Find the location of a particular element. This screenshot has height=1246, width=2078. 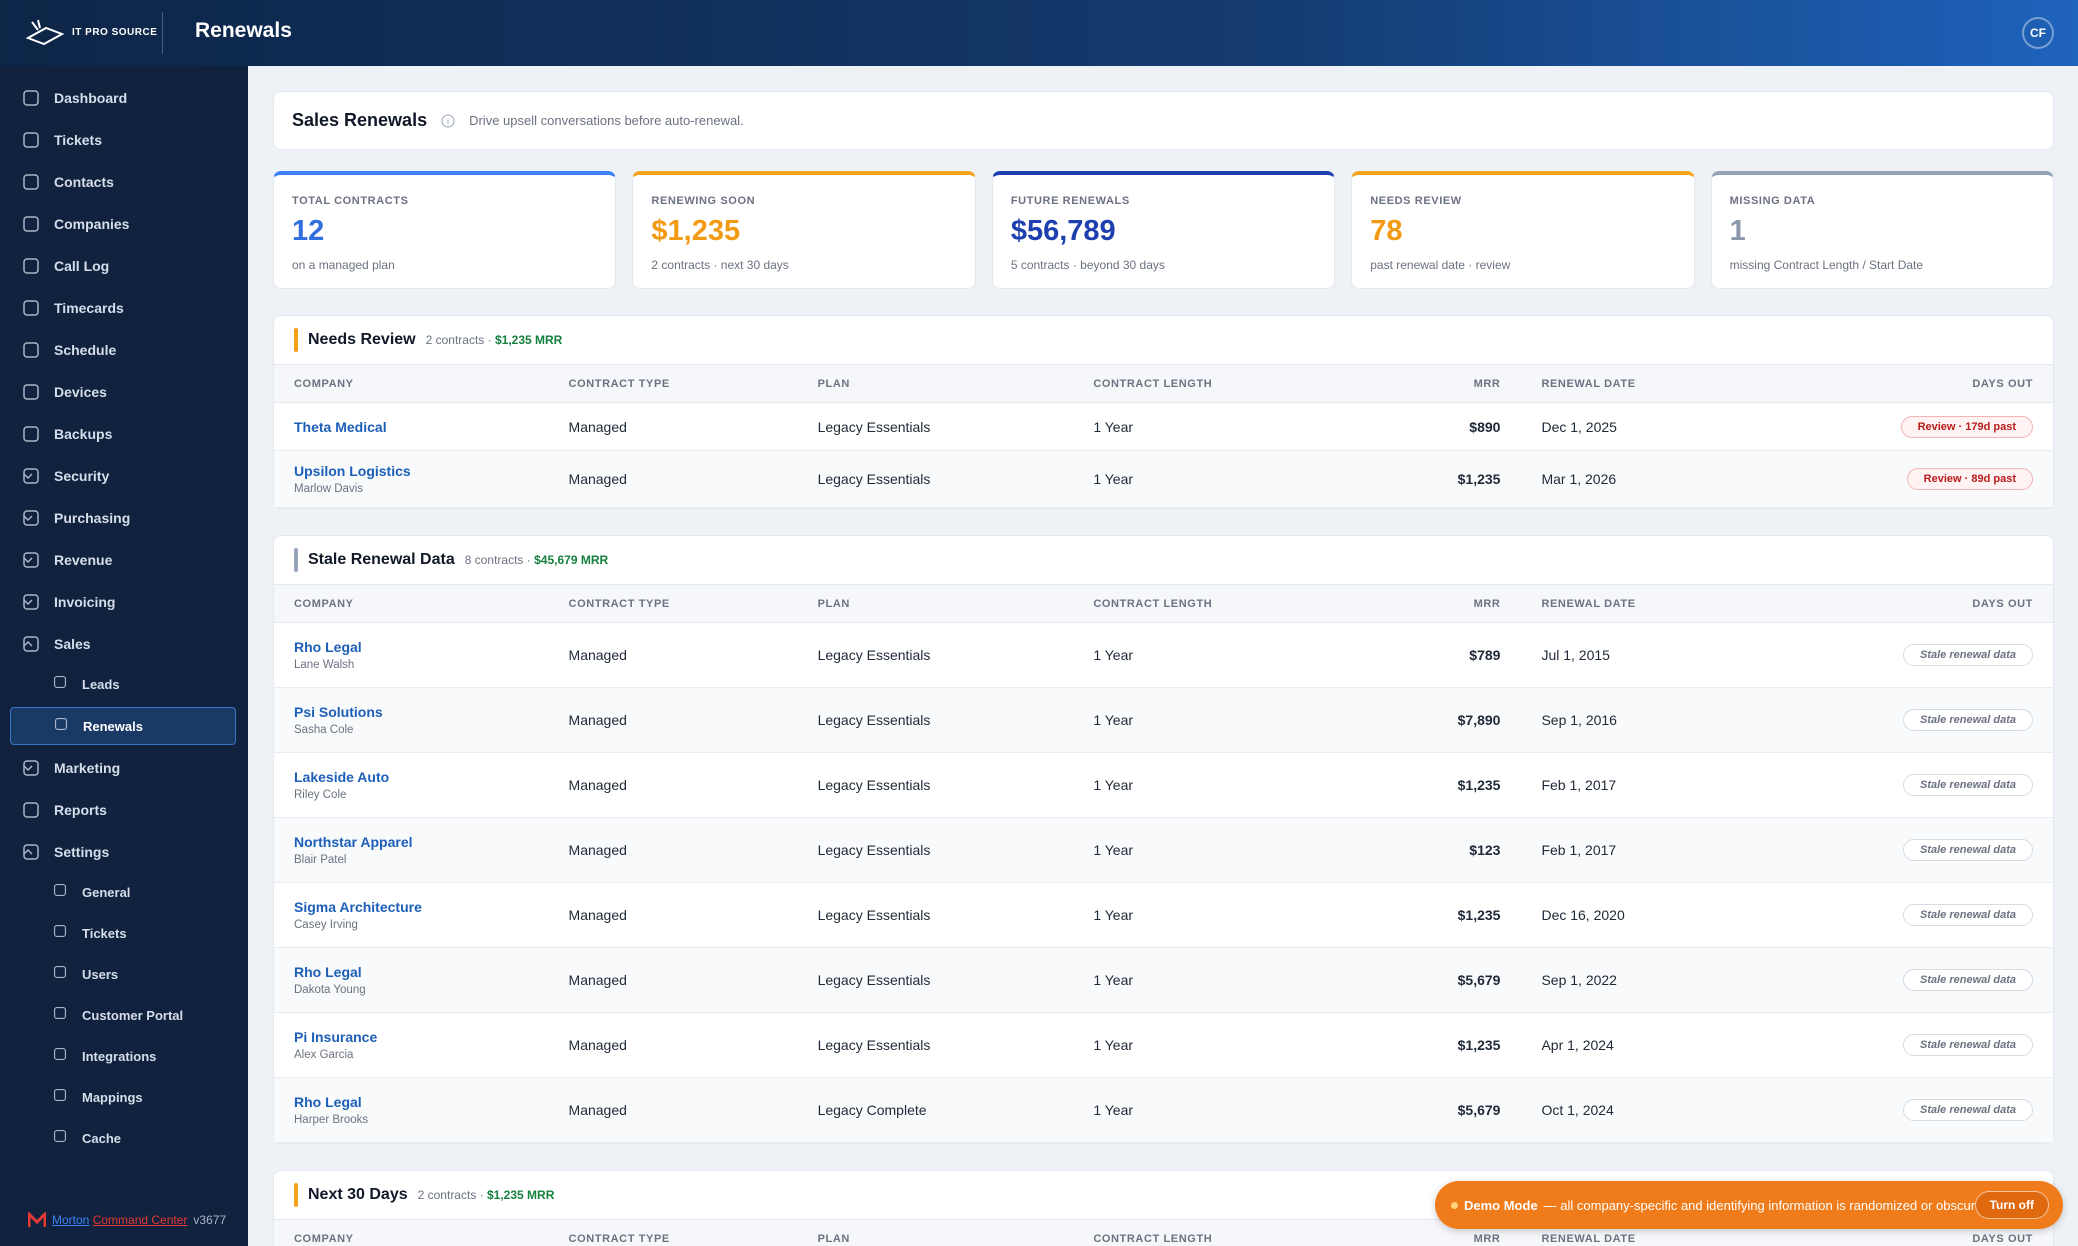

company-link: Sigma Architecture is located at coordinates (358, 907).